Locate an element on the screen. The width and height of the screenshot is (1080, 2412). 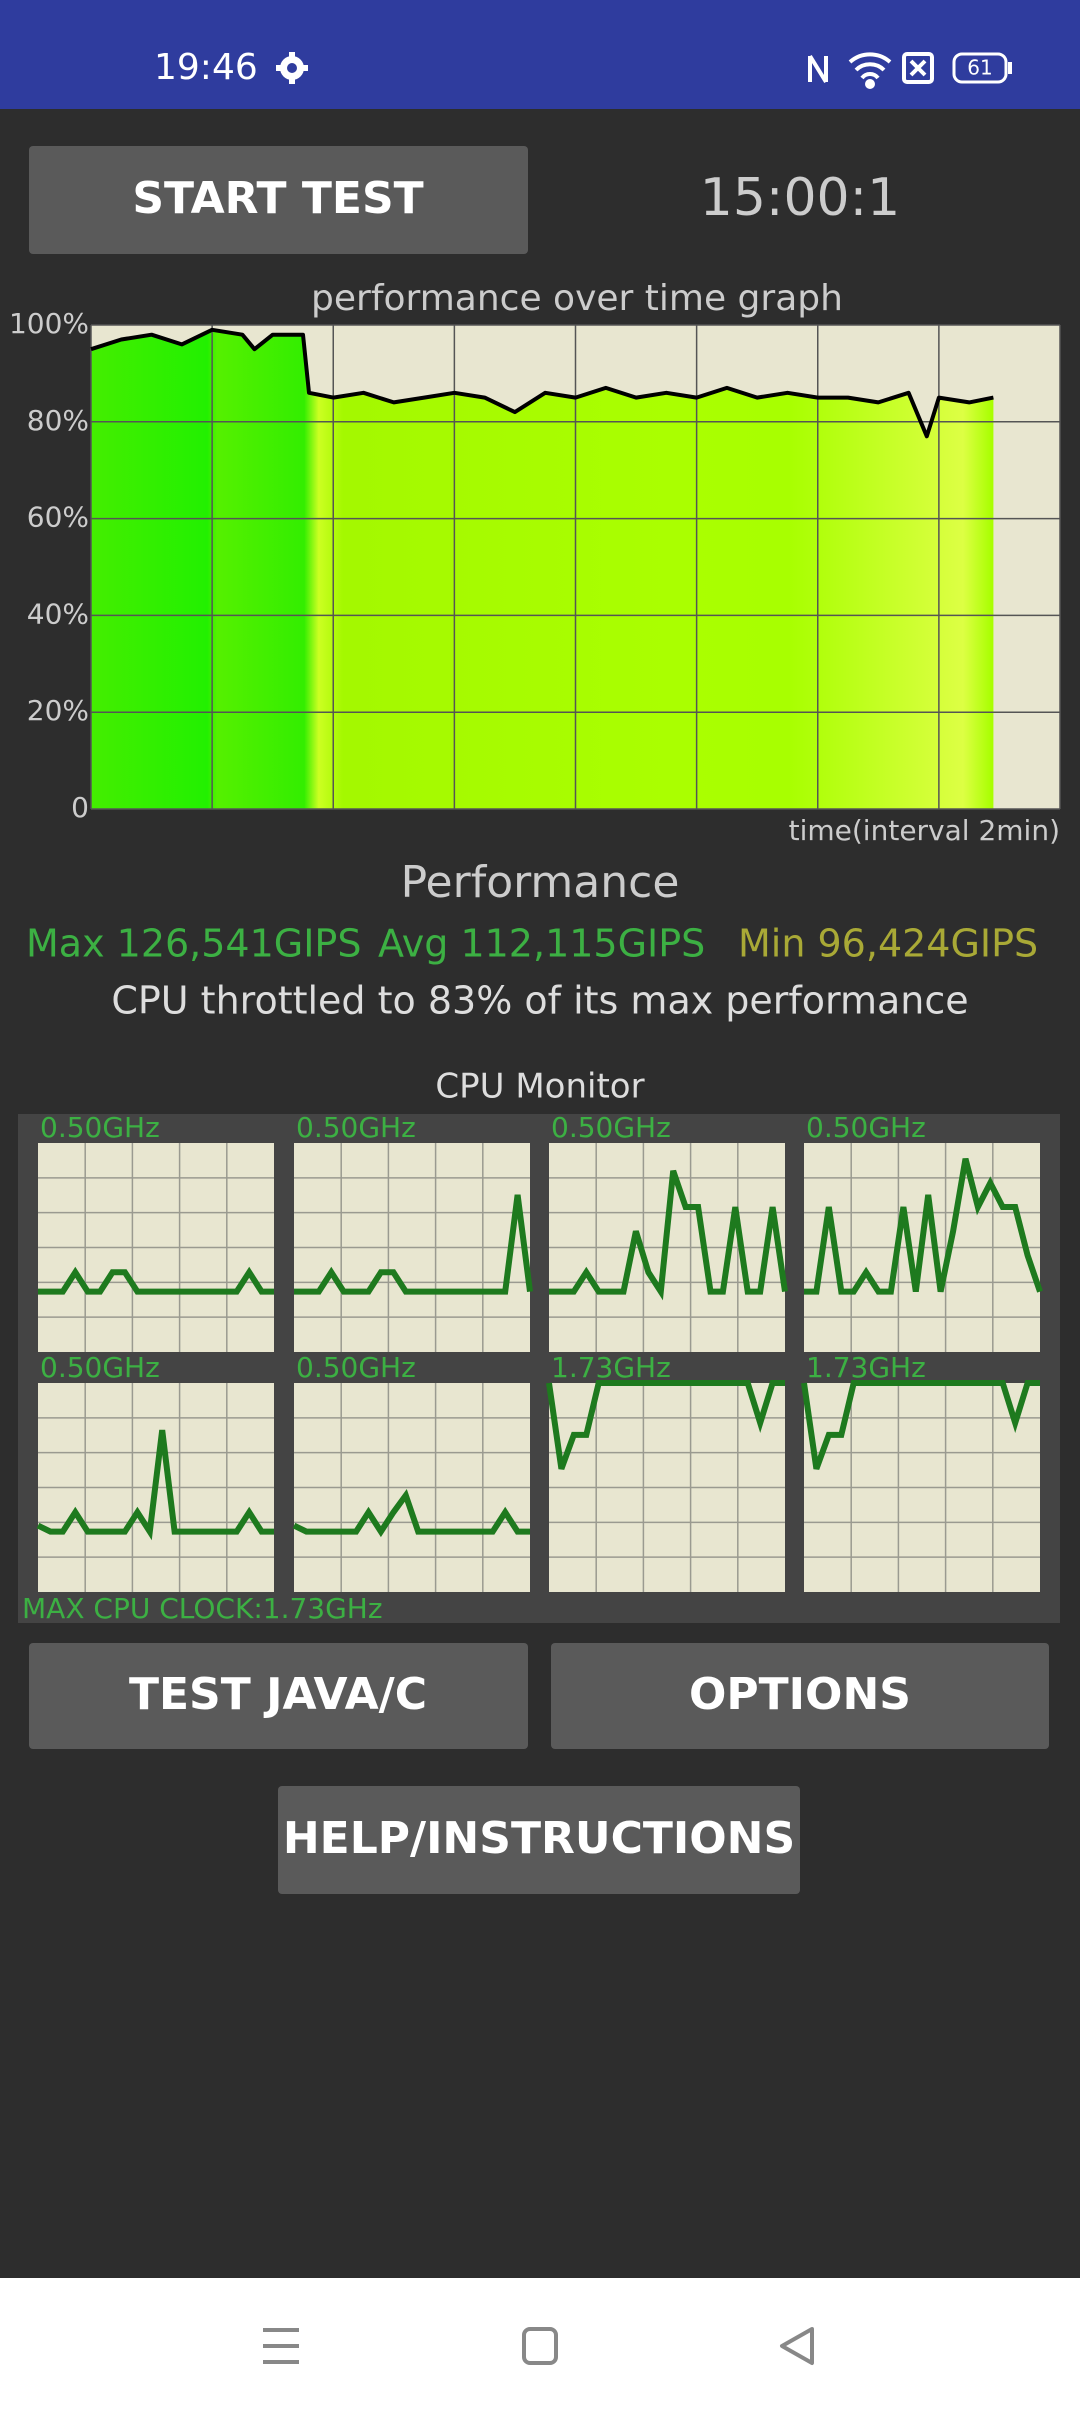
home-nav-button is located at coordinates (540, 2346).